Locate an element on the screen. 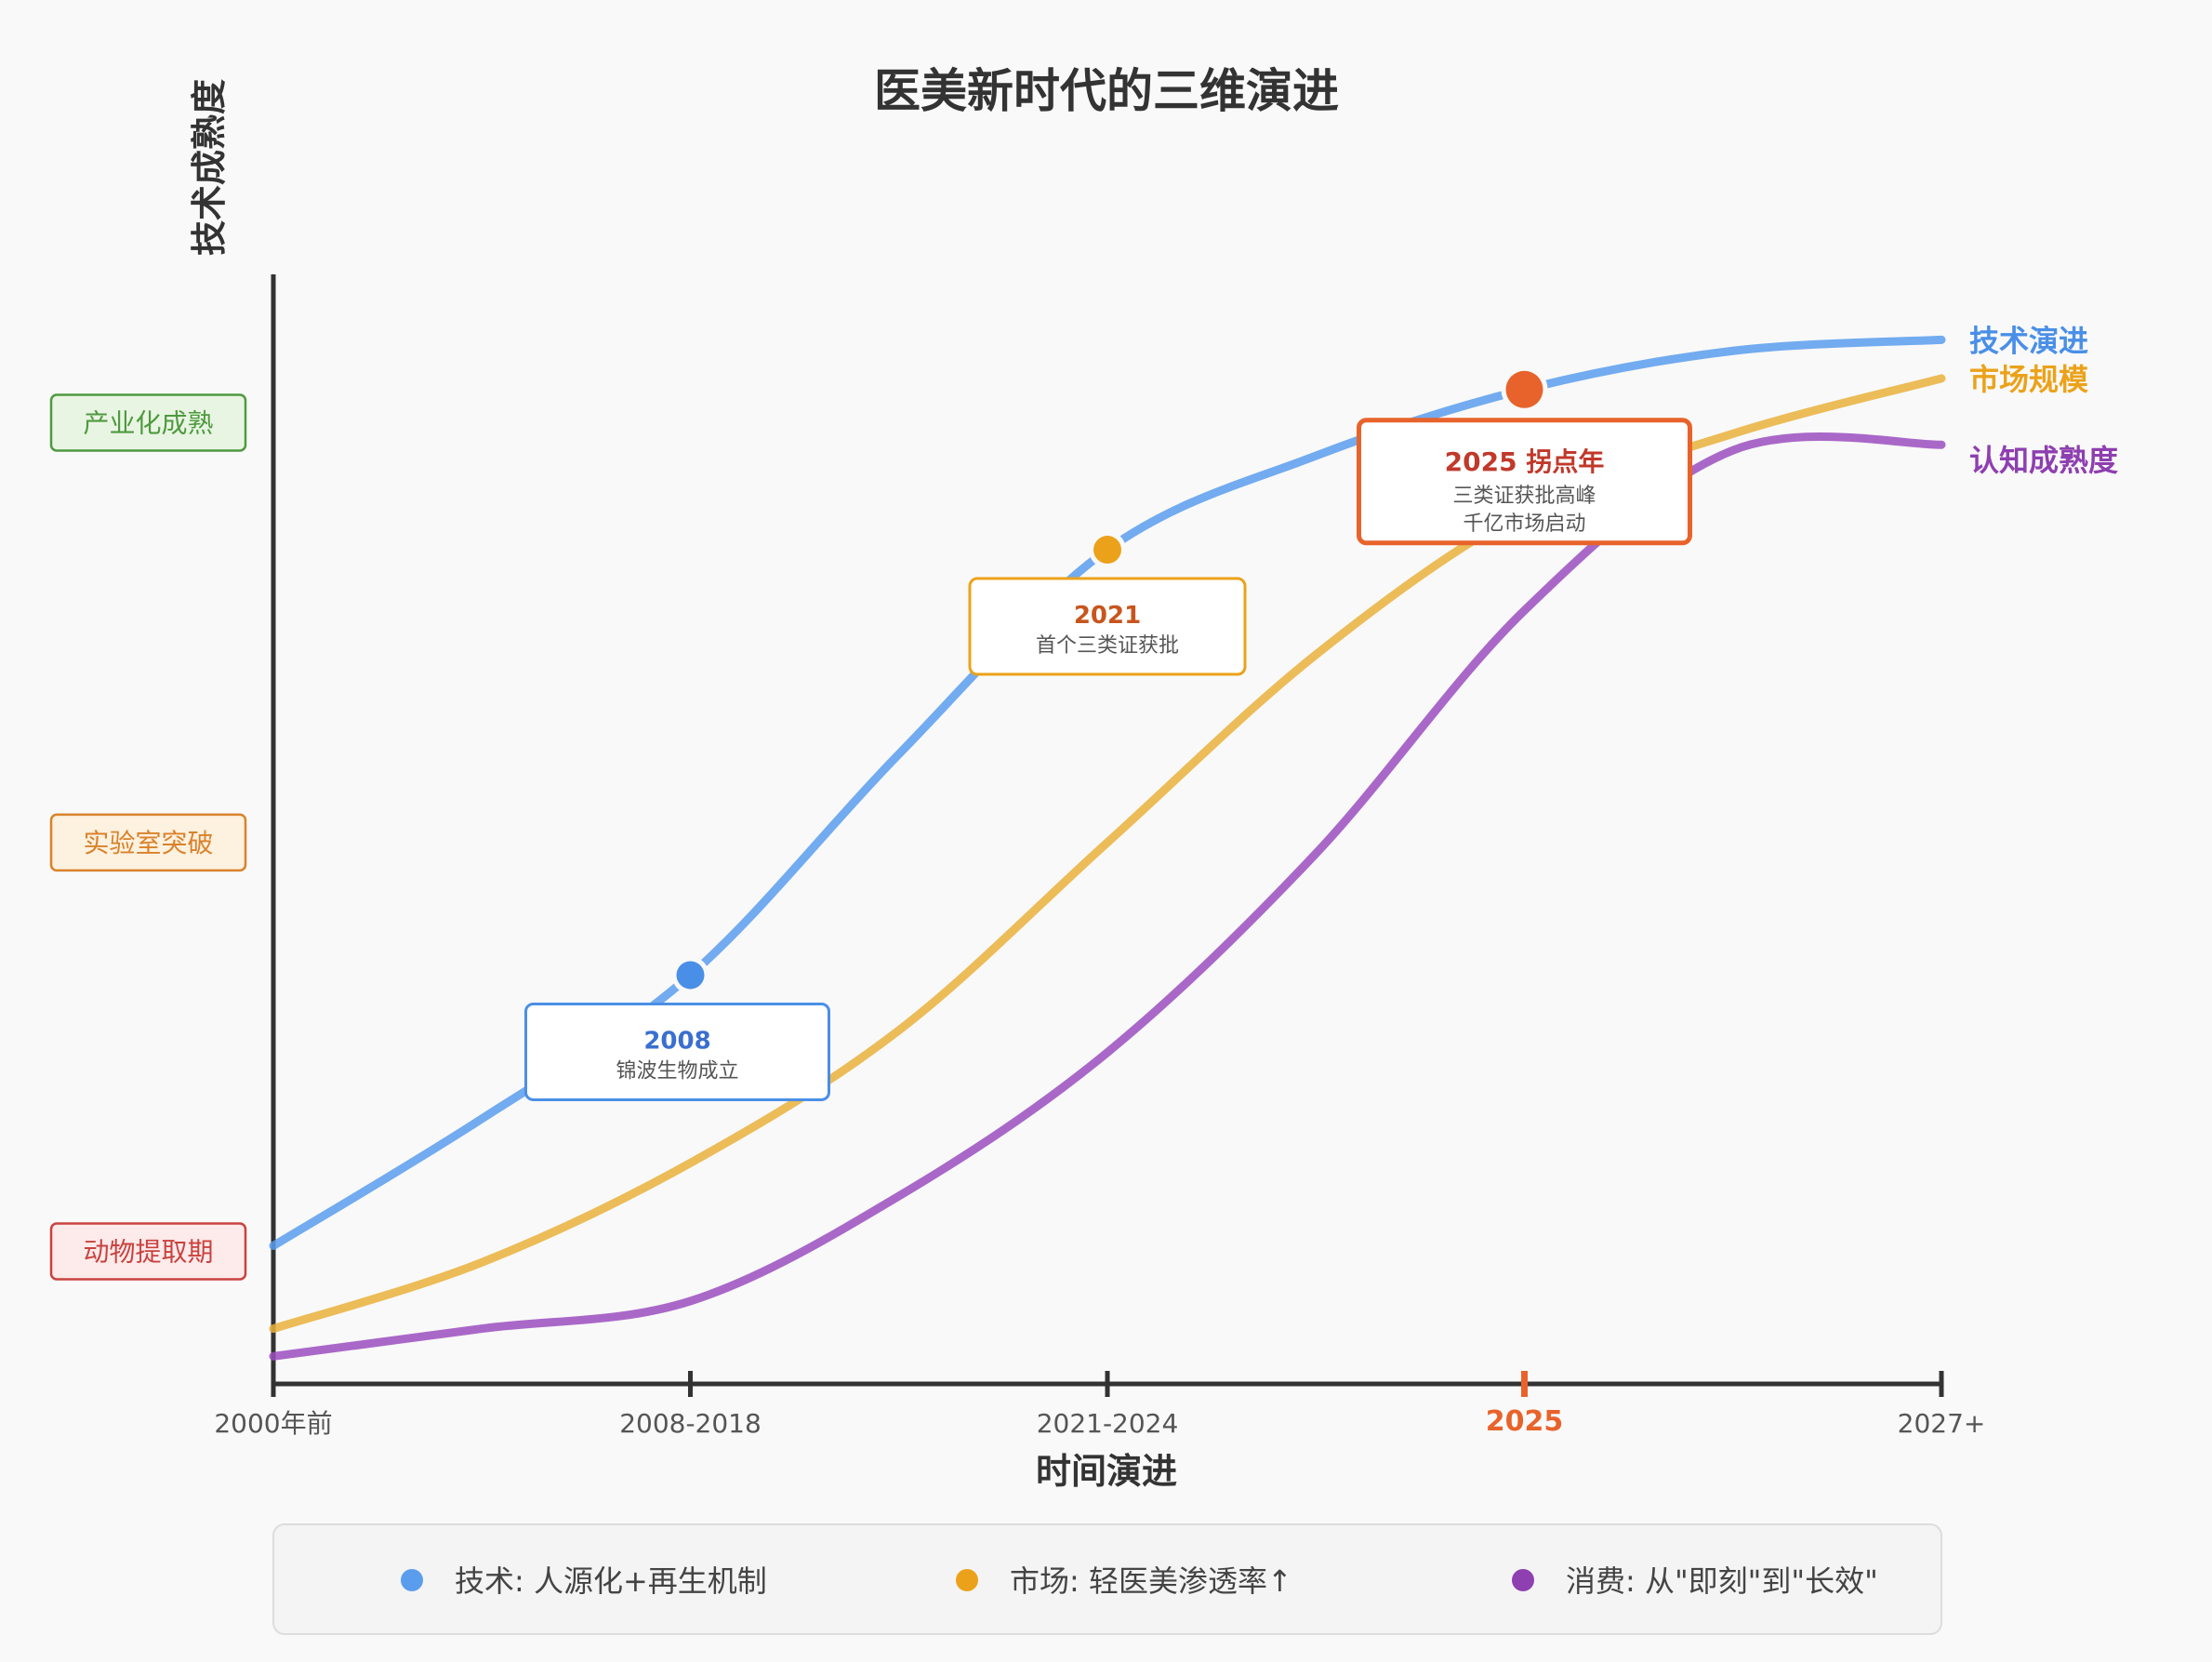 The image size is (2212, 1662). legend-box is located at coordinates (1107, 1579).